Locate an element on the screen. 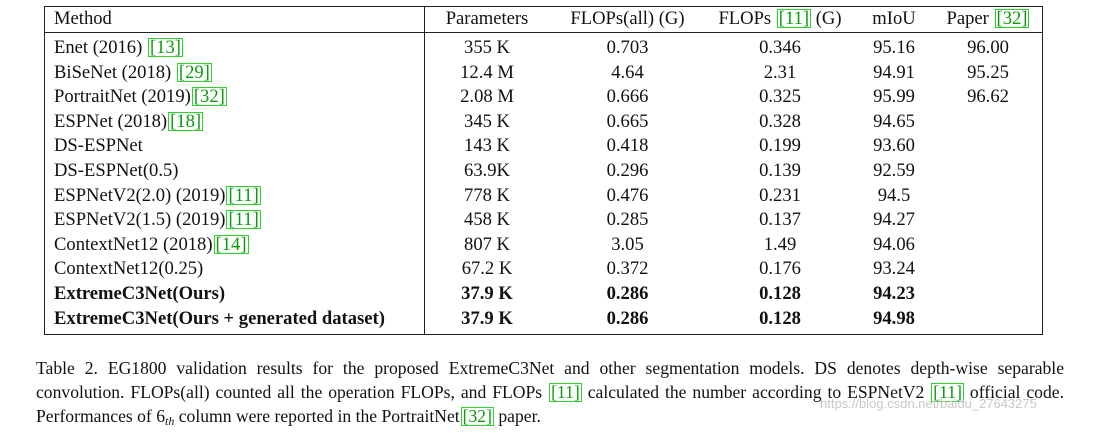  flops-all-cell: 4.64 is located at coordinates (627, 72).